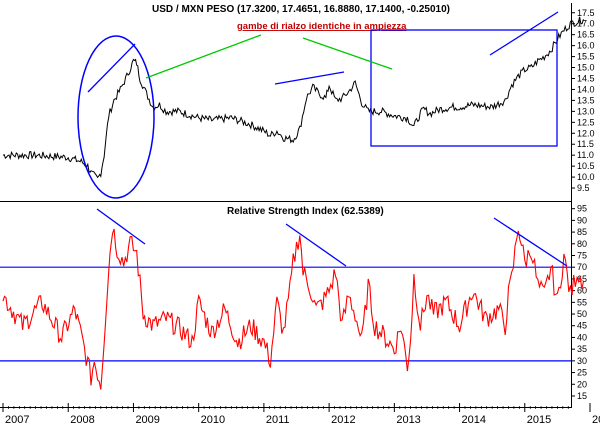  I want to click on rsi-tick-label: 30, so click(582, 361).